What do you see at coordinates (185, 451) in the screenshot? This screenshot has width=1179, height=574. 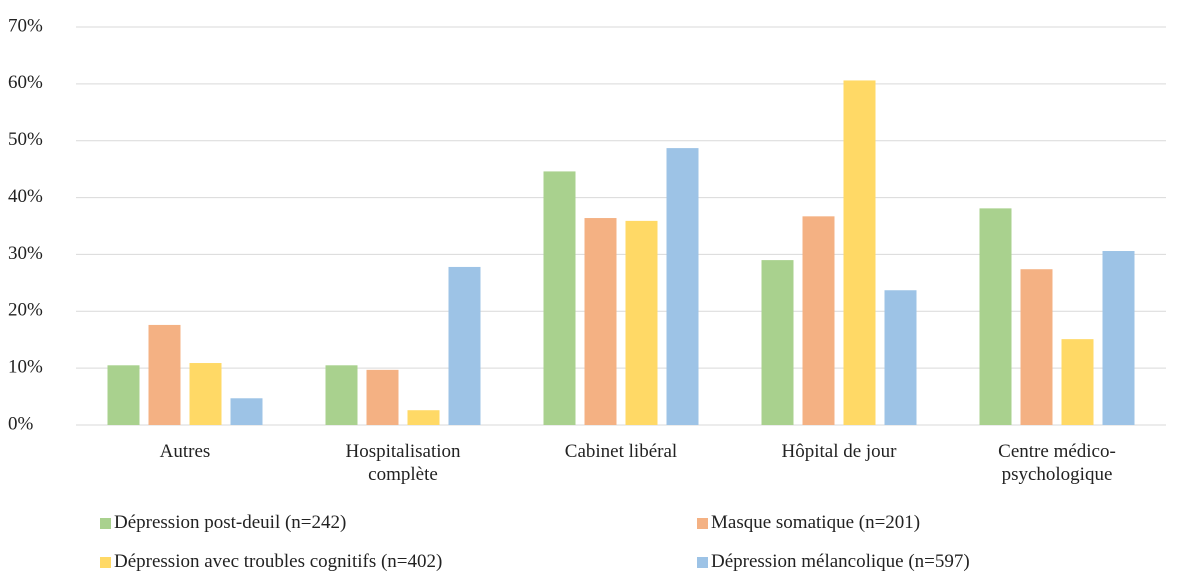 I see `x-tick-label: Autres` at bounding box center [185, 451].